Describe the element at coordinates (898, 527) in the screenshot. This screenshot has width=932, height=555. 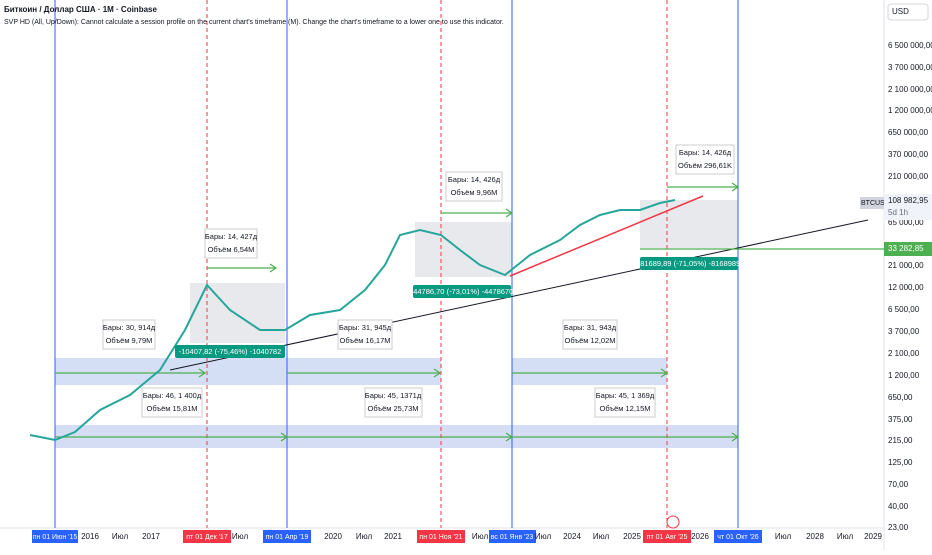
I see `price-label: 23,00` at that location.